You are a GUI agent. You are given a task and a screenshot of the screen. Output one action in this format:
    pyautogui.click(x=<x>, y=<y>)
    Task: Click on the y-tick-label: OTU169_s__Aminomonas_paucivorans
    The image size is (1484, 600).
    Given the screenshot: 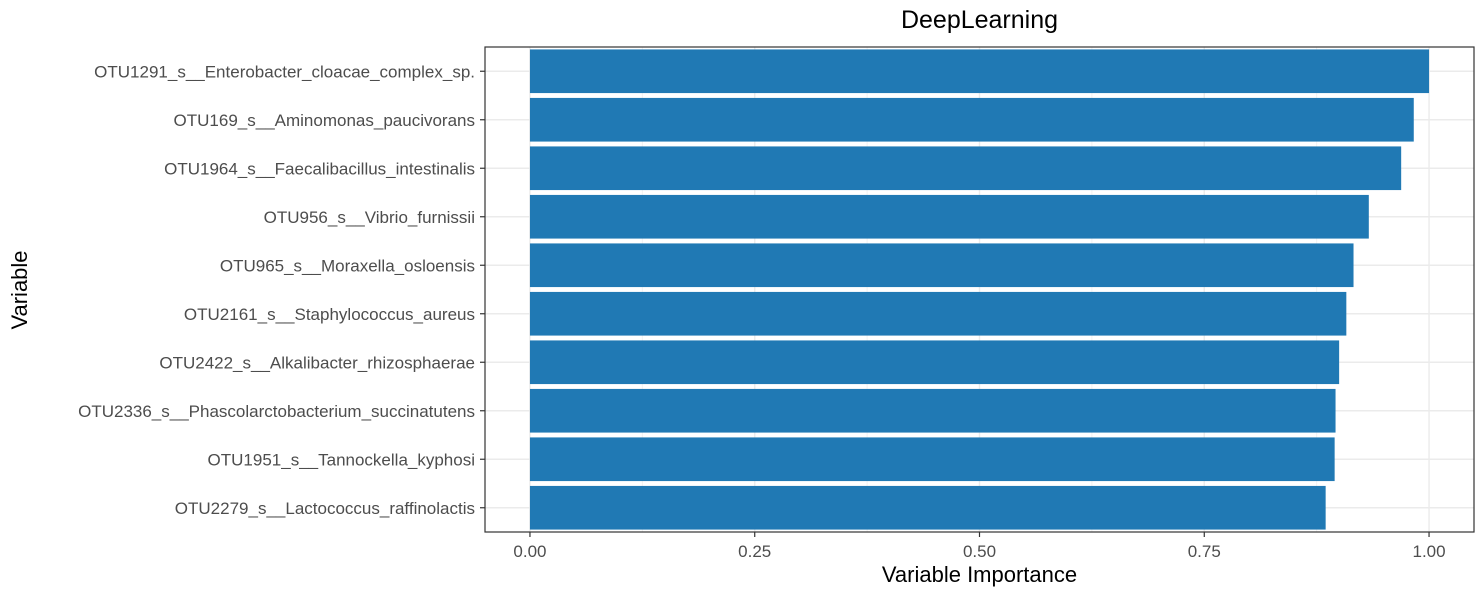 What is the action you would take?
    pyautogui.click(x=324, y=120)
    